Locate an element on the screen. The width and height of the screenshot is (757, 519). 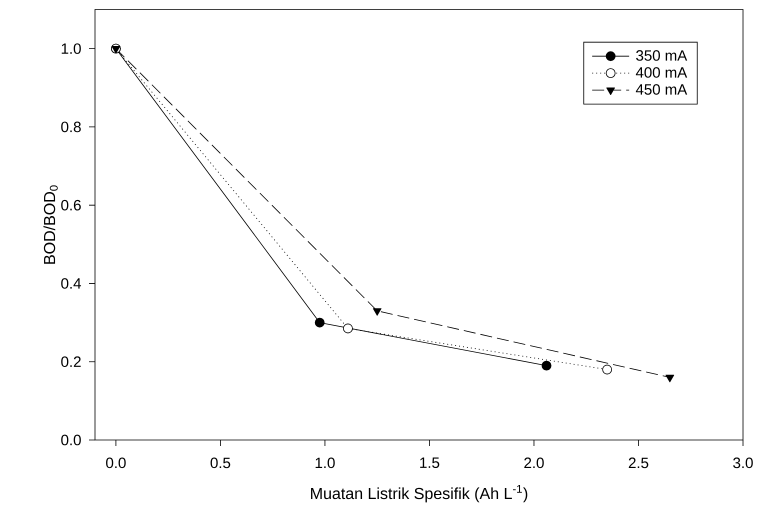
legend-label: 350 mA is located at coordinates (662, 55).